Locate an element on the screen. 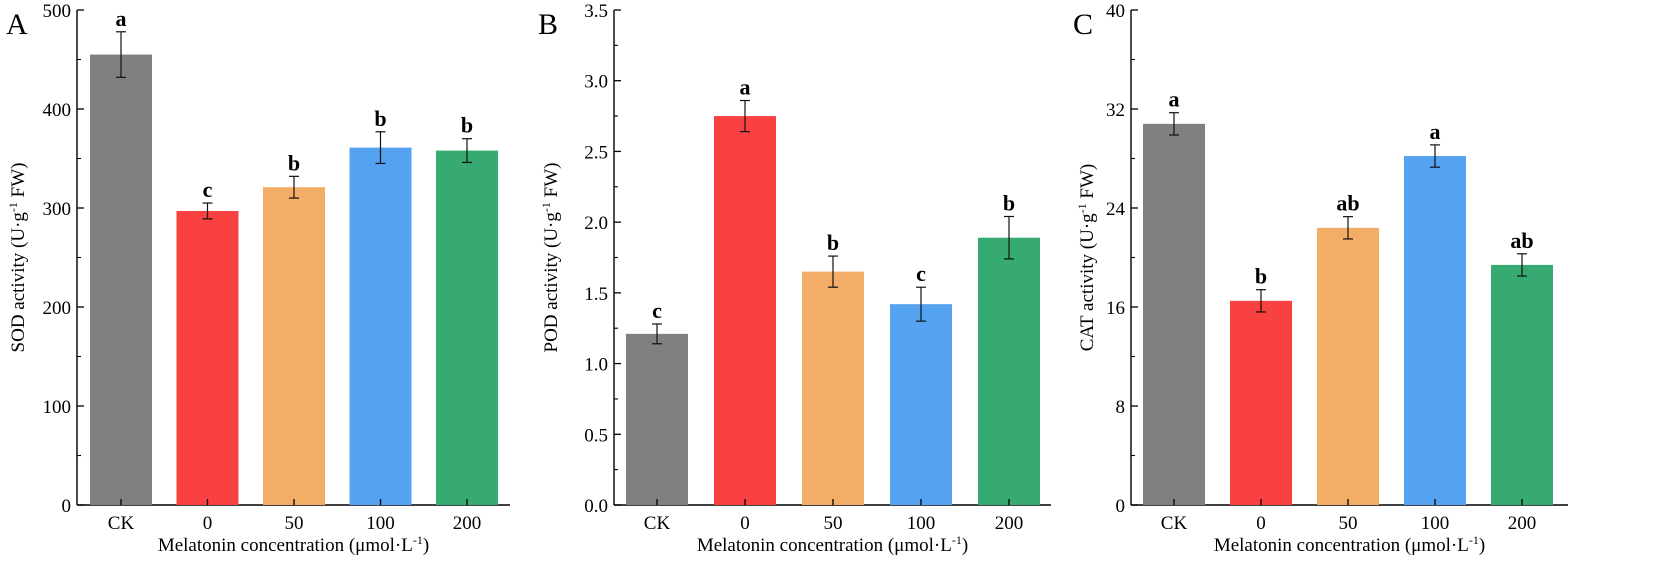 This screenshot has width=1654, height=588. y-axis-label: SOD activity (U·g-1 FW) is located at coordinates (17, 258).